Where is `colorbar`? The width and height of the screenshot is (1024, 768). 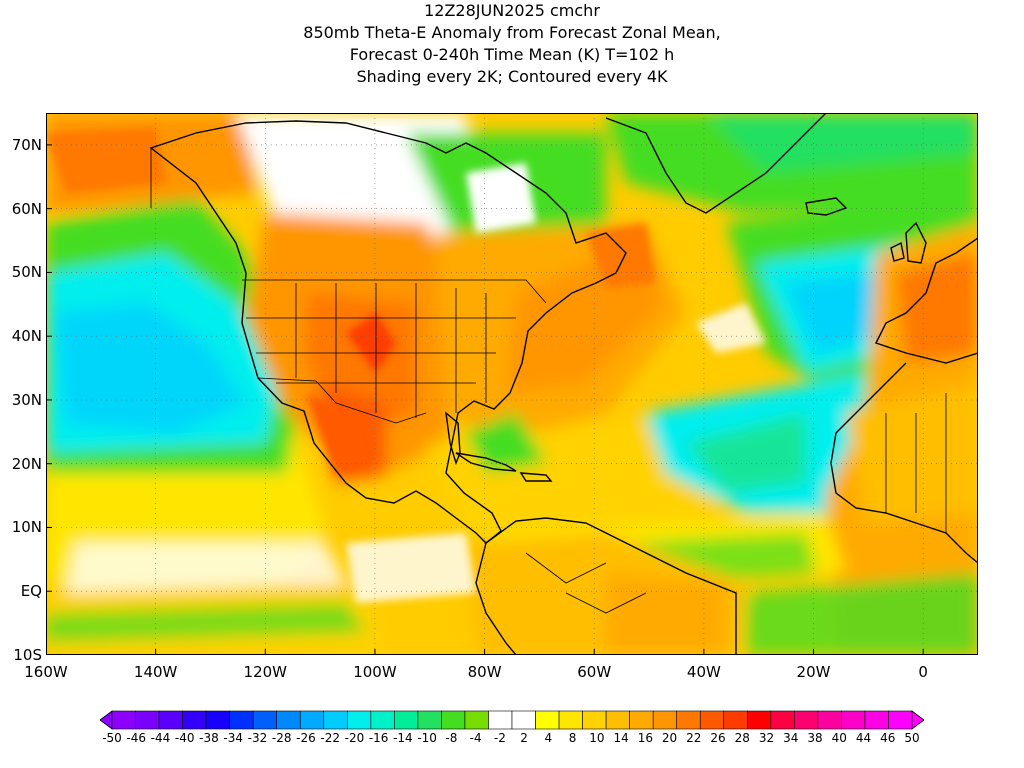
colorbar is located at coordinates (512, 720).